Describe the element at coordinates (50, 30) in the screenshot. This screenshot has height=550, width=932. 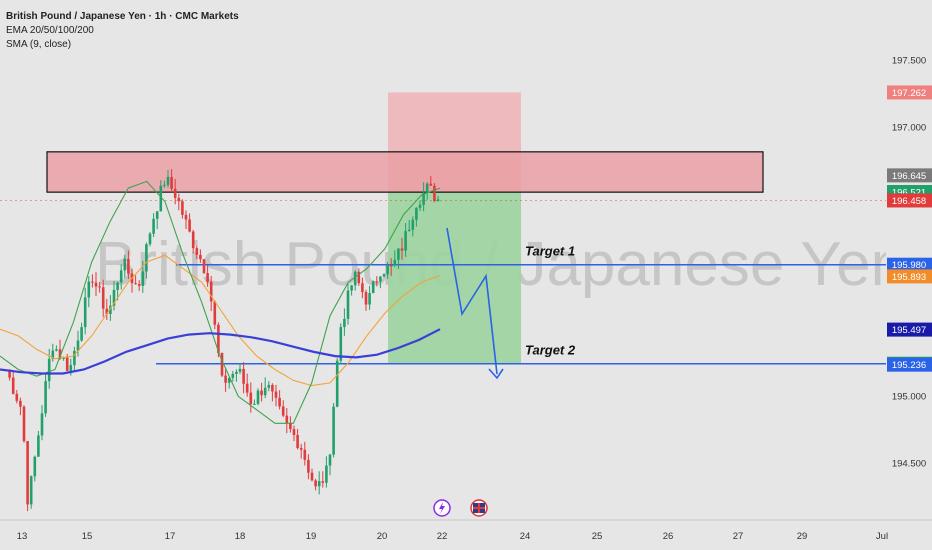
I see `ema-indicator-label: EMA 20/50/100/200` at that location.